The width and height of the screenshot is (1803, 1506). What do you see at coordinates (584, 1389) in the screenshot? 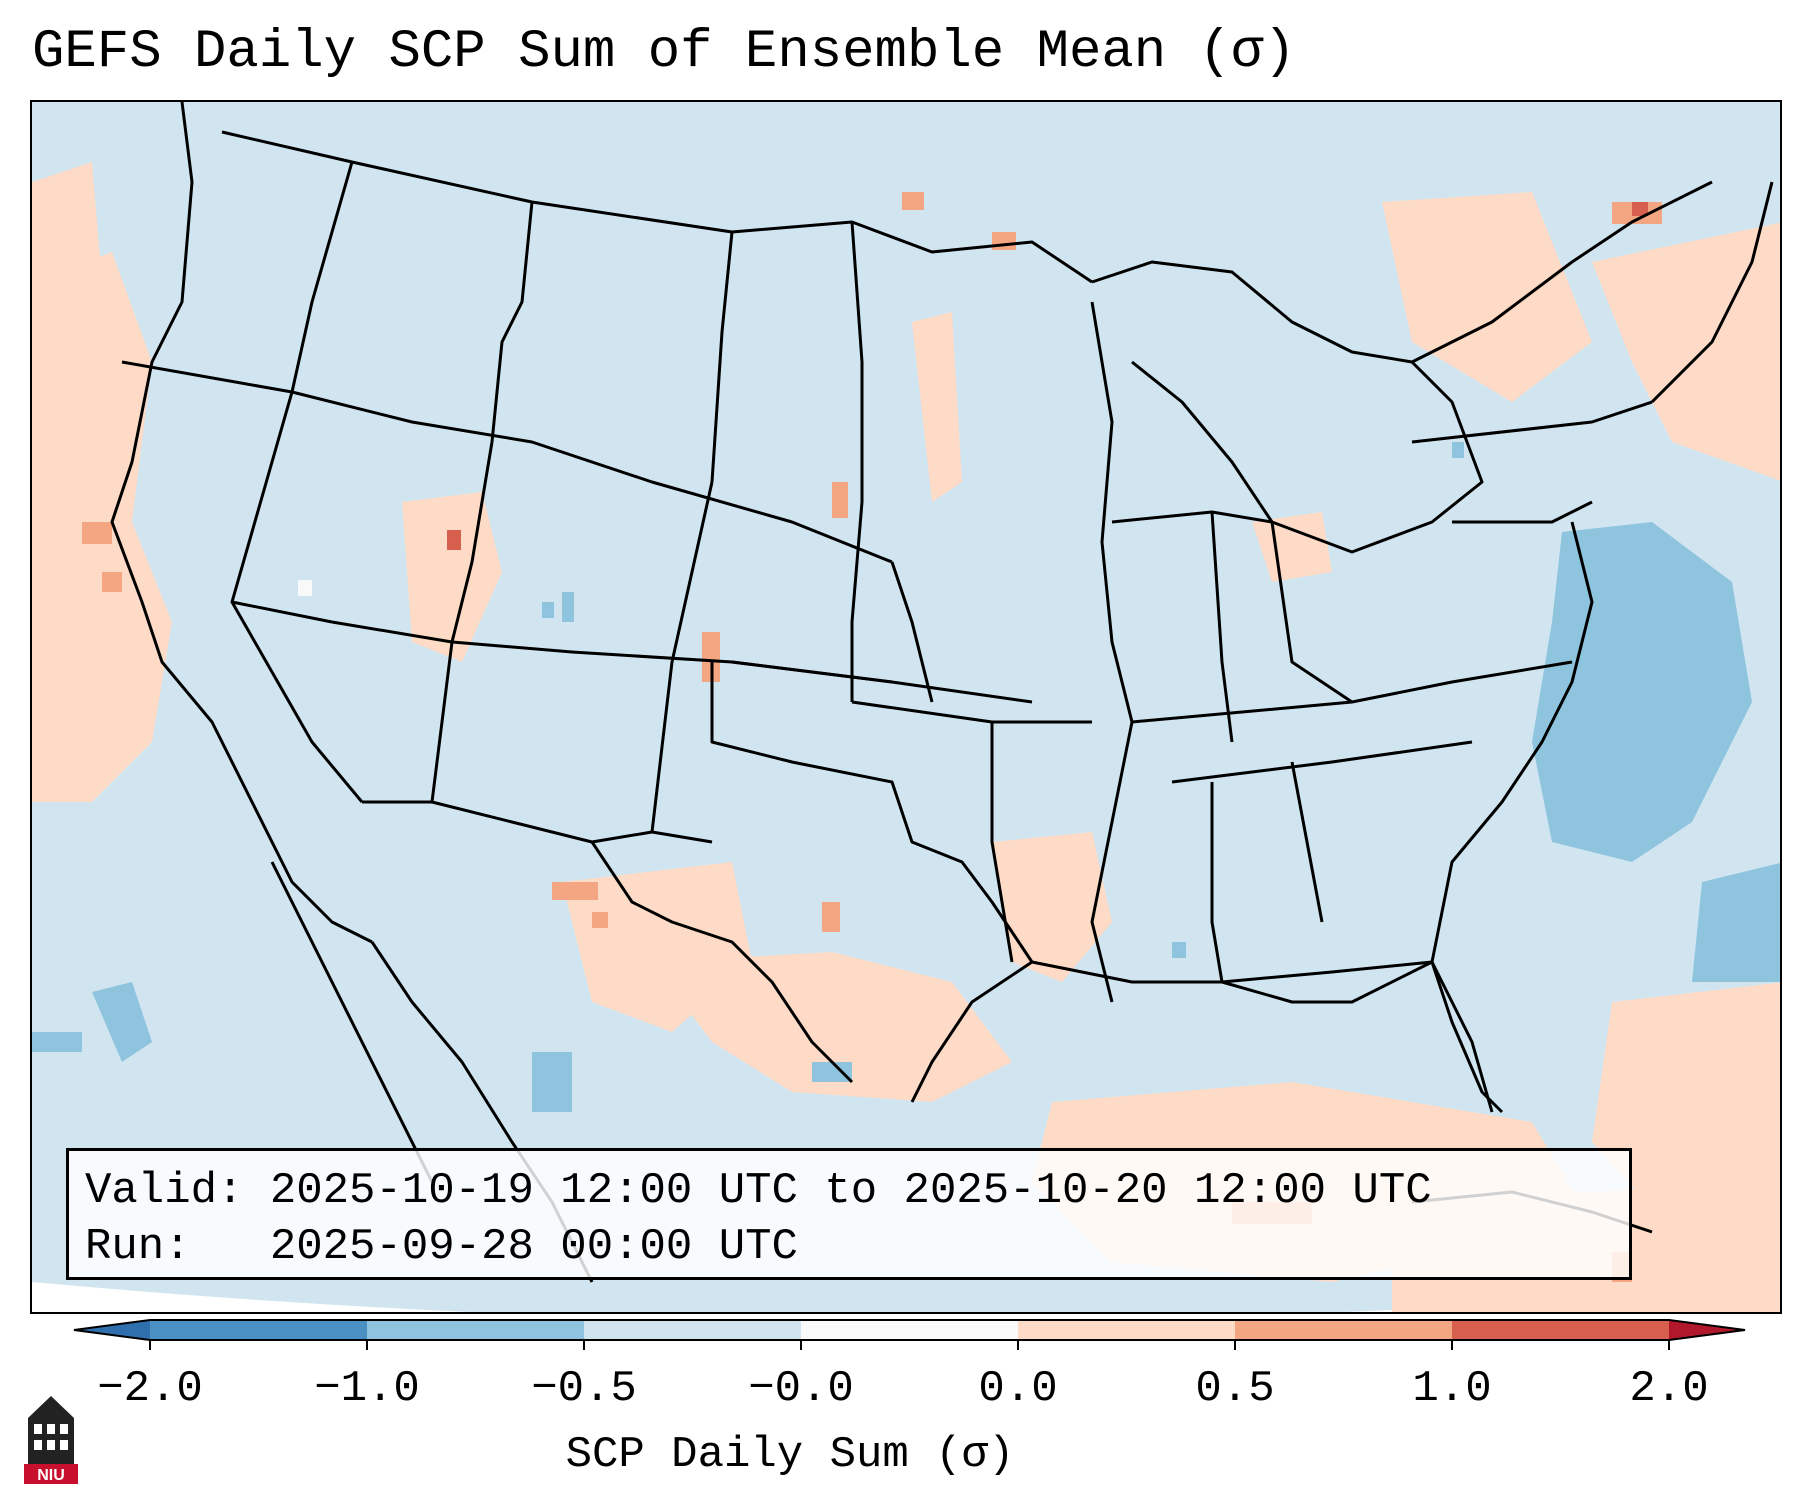
I see `colorbar-tick-label: −0.5` at bounding box center [584, 1389].